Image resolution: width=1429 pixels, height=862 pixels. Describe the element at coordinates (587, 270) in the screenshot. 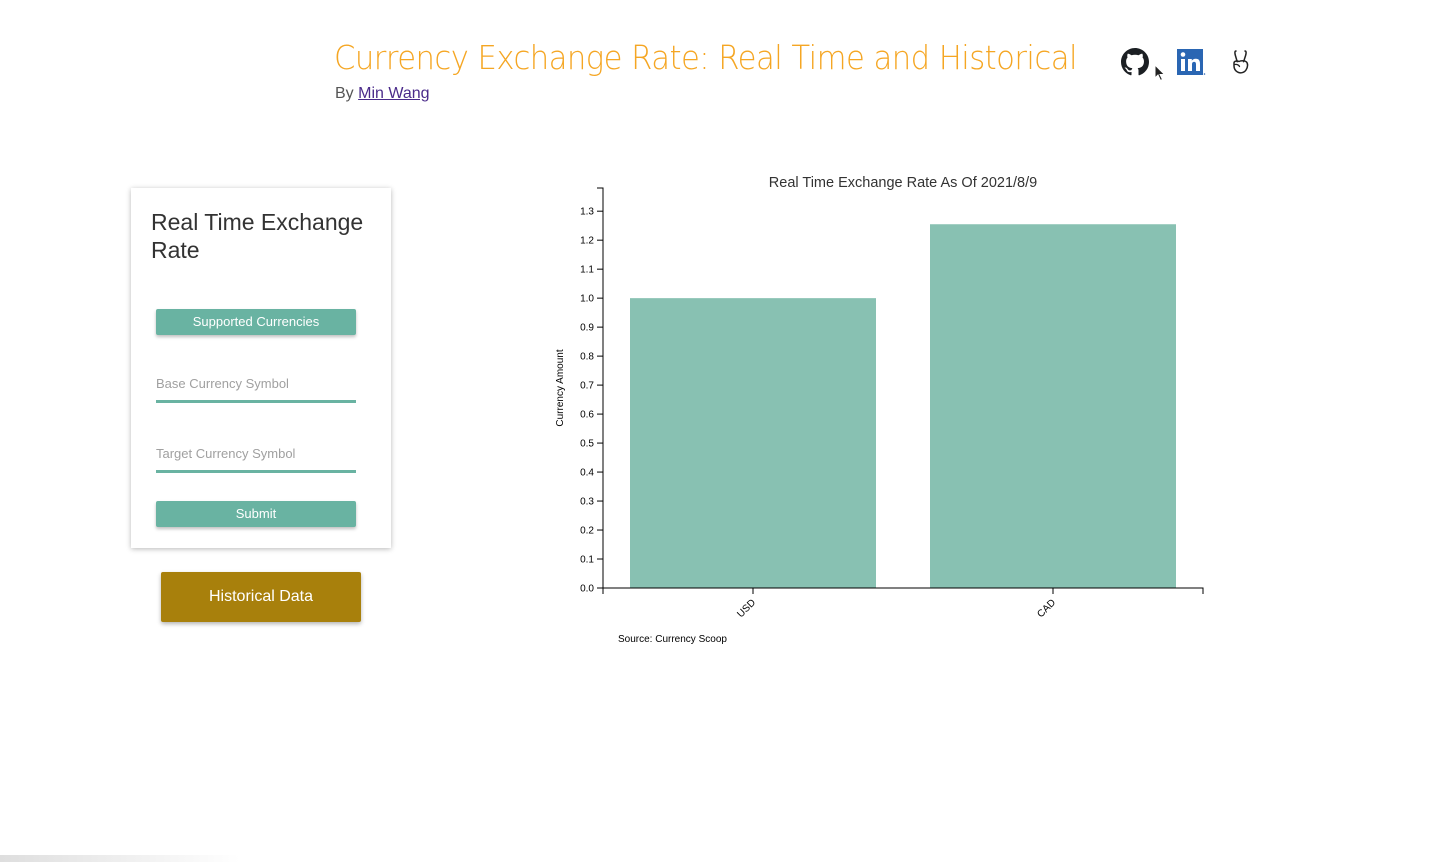

I see `y-tick-label: 1.1` at that location.